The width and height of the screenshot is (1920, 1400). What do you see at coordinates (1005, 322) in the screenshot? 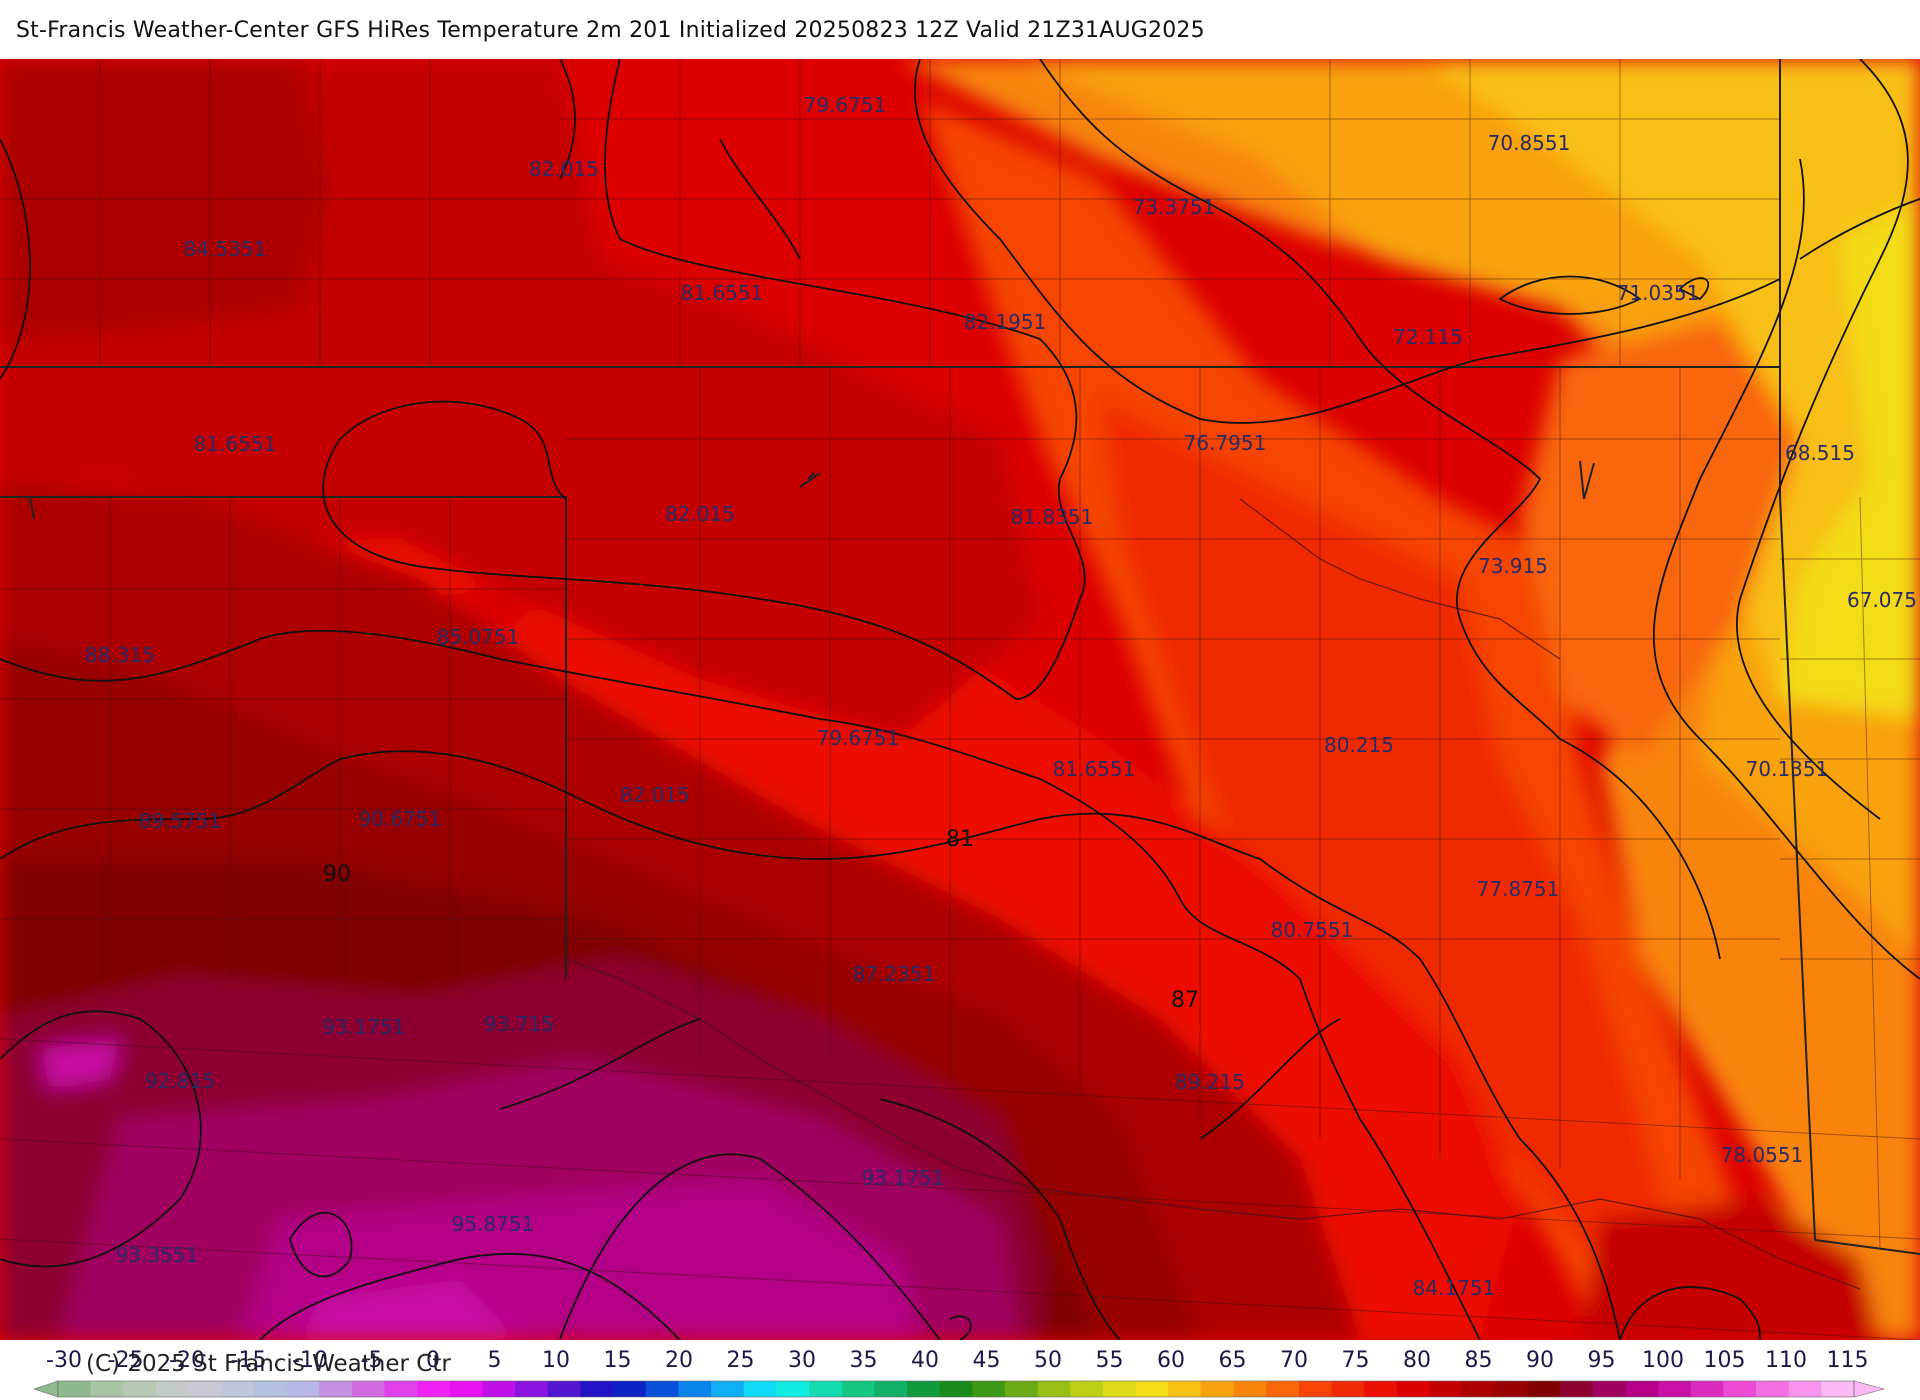
I see `temperature-value-label: 82.1951` at bounding box center [1005, 322].